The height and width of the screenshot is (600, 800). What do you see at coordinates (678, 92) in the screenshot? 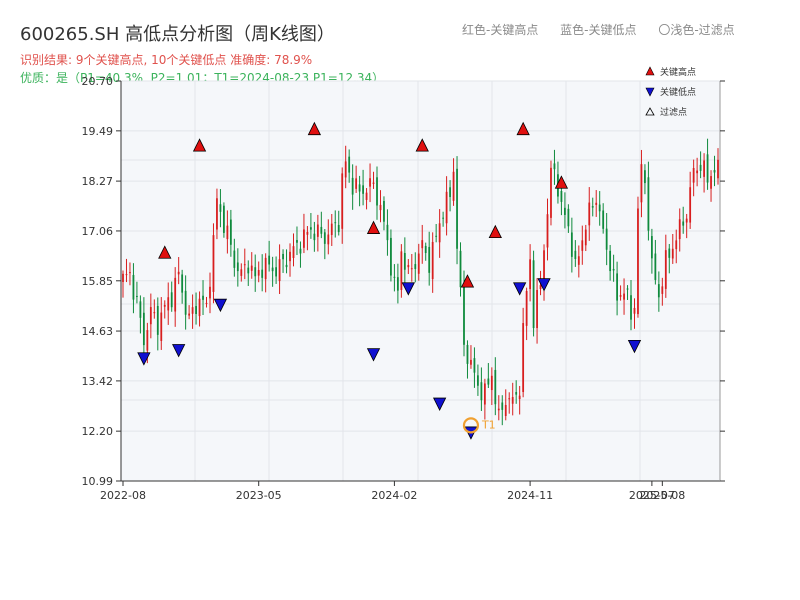
I see `legend-entry-label: 关键低点` at bounding box center [678, 92].